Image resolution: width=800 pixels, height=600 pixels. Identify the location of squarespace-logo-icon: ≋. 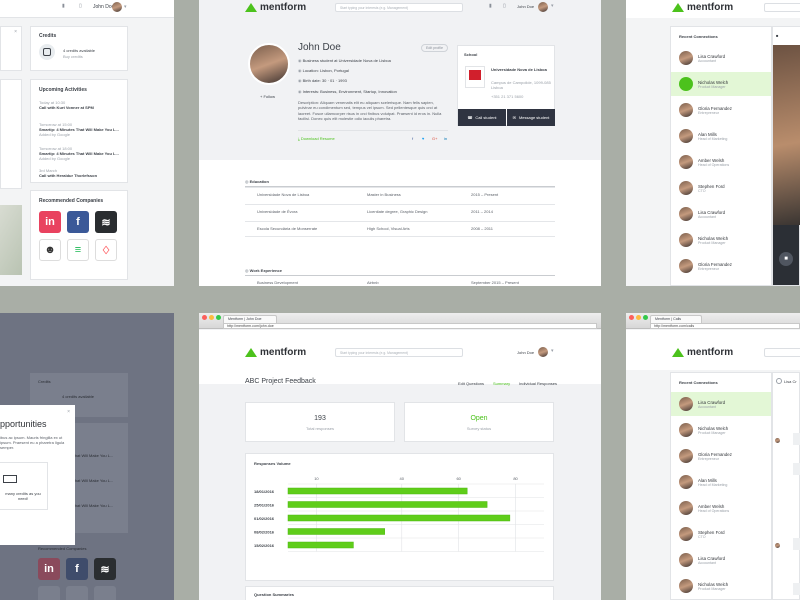
(106, 222).